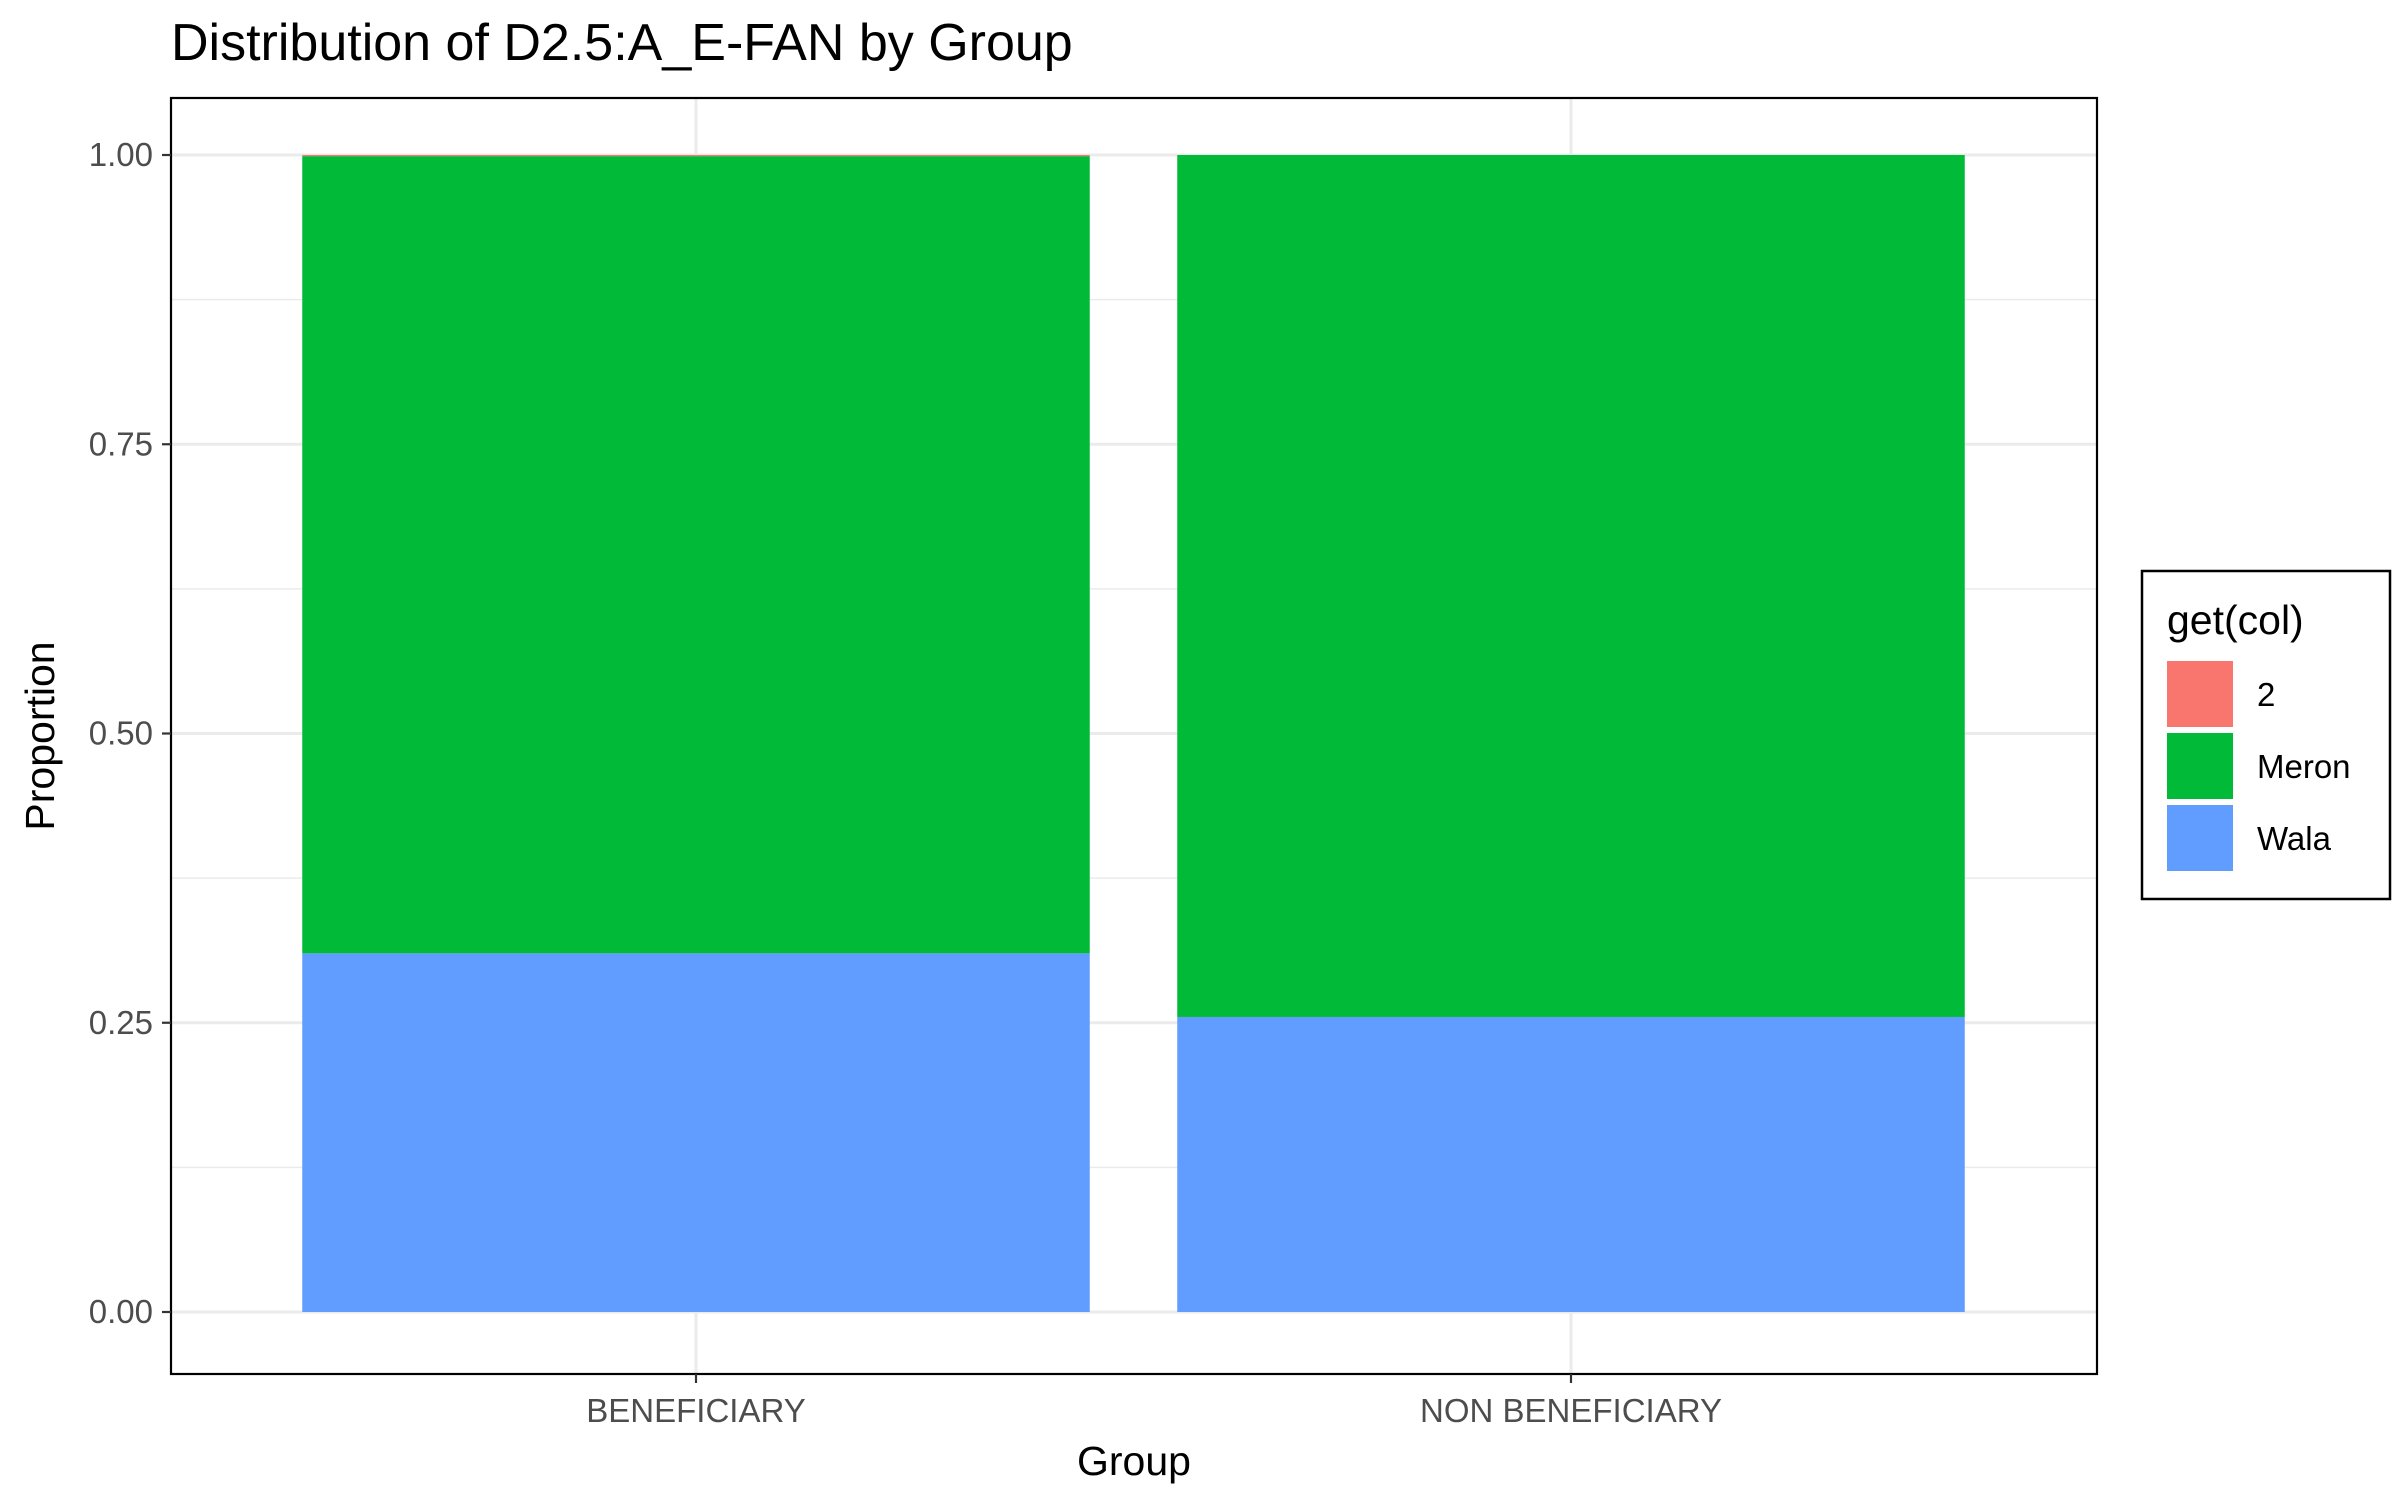  I want to click on y-axis-title: Proportion, so click(40, 735).